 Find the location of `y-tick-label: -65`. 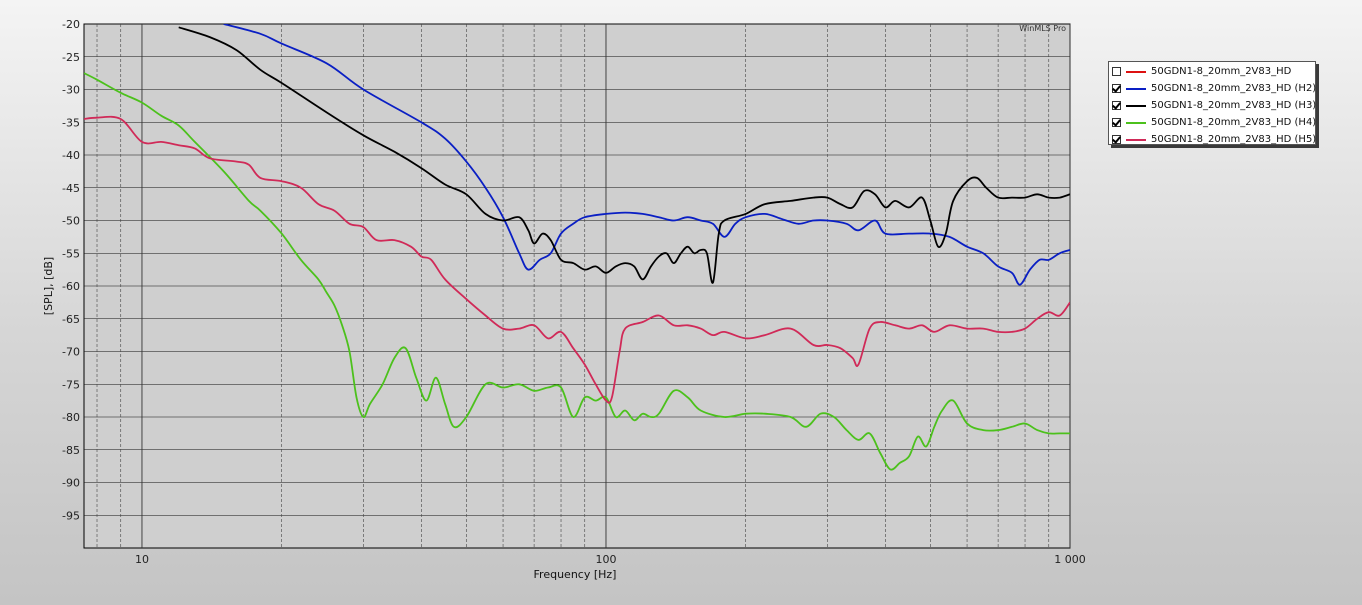

y-tick-label: -65 is located at coordinates (71, 319).